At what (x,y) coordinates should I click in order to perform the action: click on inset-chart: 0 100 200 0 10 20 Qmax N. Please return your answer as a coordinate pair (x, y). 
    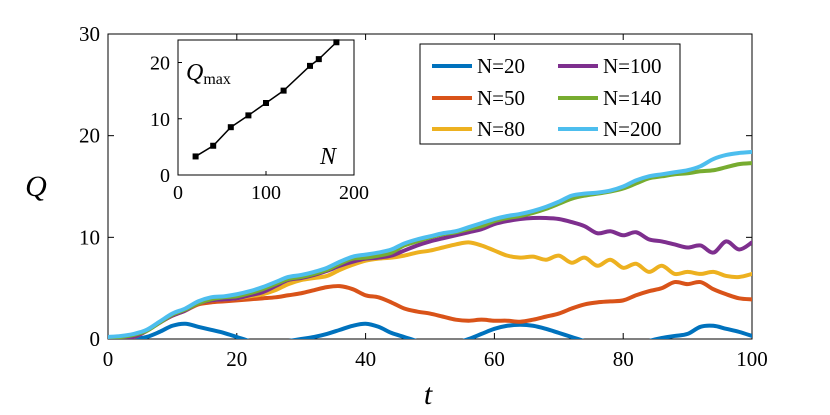
    Looking at the image, I should click on (259, 121).